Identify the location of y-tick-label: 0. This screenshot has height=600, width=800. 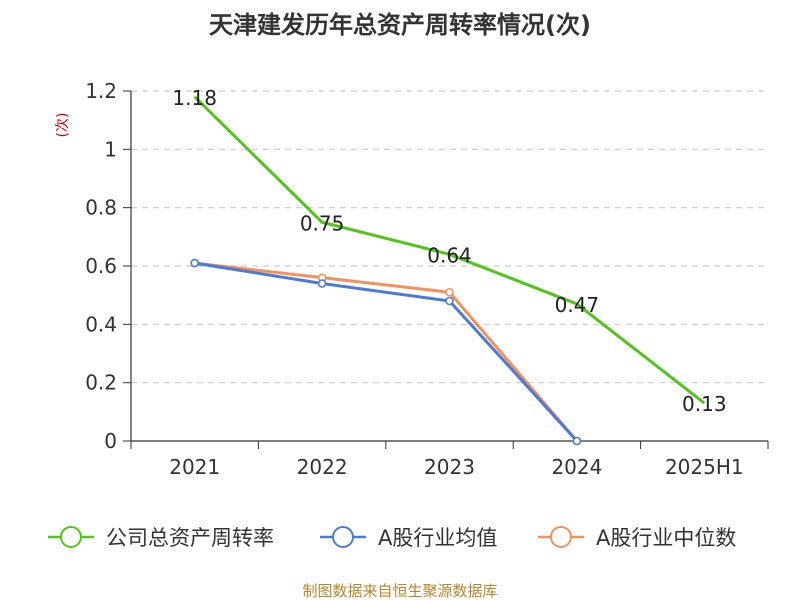
(110, 441).